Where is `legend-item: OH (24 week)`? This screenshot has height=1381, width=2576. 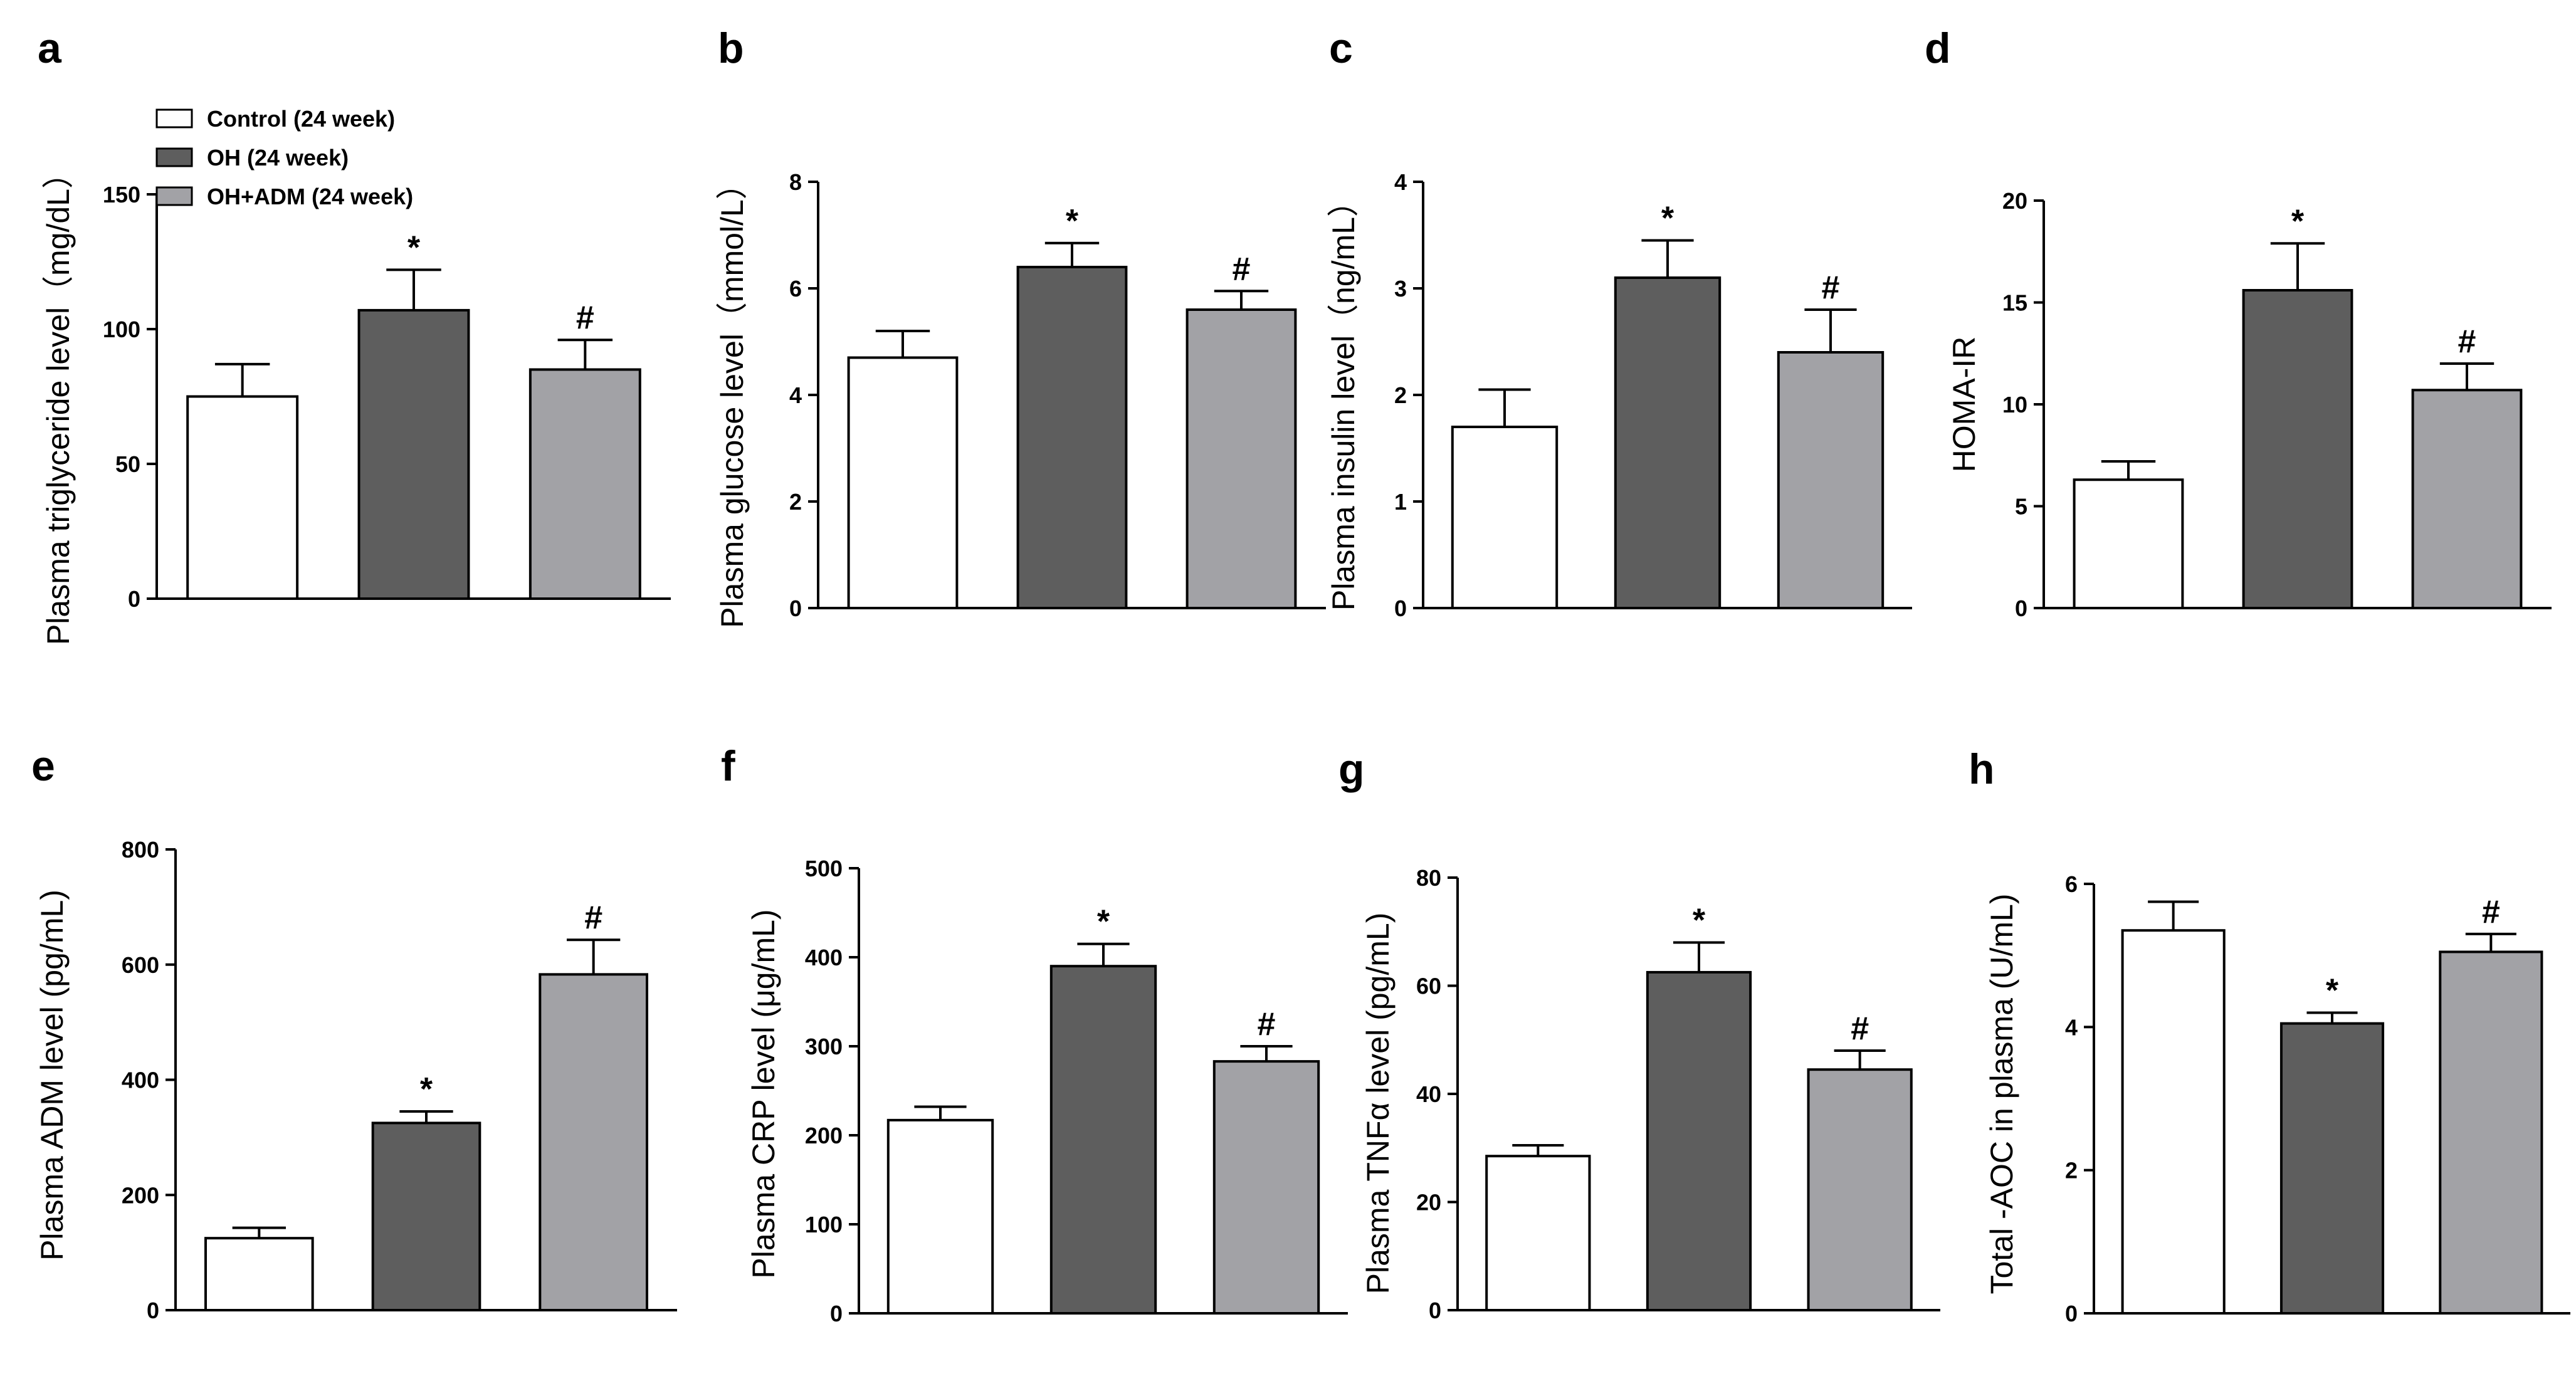
legend-item: OH (24 week) is located at coordinates (252, 158).